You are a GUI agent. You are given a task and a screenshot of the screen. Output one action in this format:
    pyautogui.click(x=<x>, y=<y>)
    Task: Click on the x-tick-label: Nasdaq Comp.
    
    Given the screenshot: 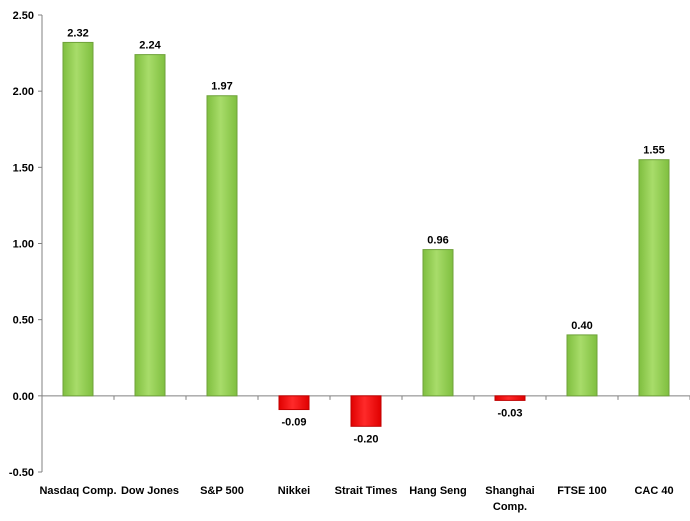 What is the action you would take?
    pyautogui.click(x=77, y=491)
    